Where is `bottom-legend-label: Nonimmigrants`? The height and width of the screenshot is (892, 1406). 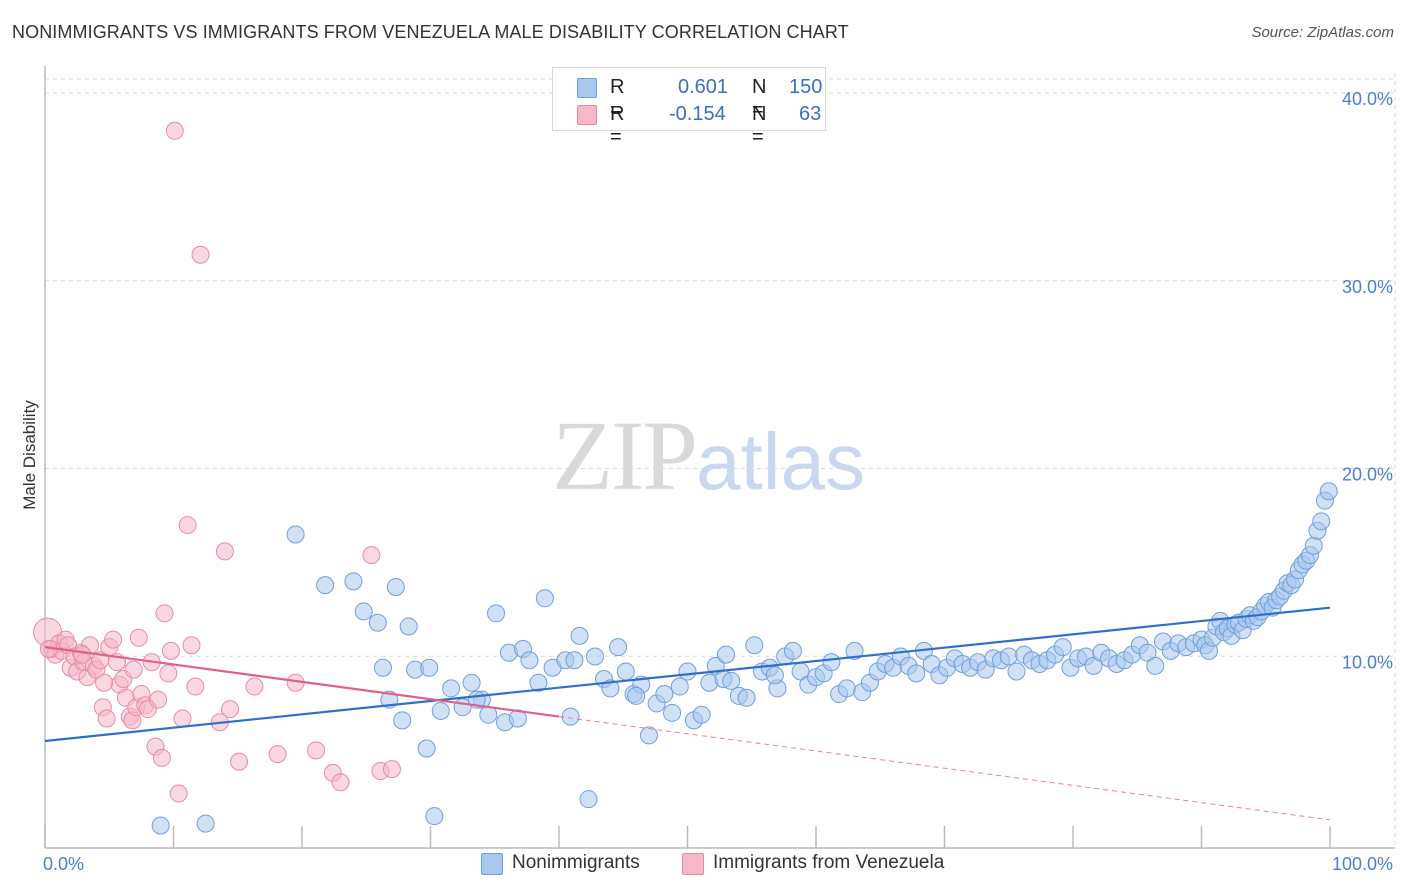
bottom-legend-label: Nonimmigrants is located at coordinates (576, 862).